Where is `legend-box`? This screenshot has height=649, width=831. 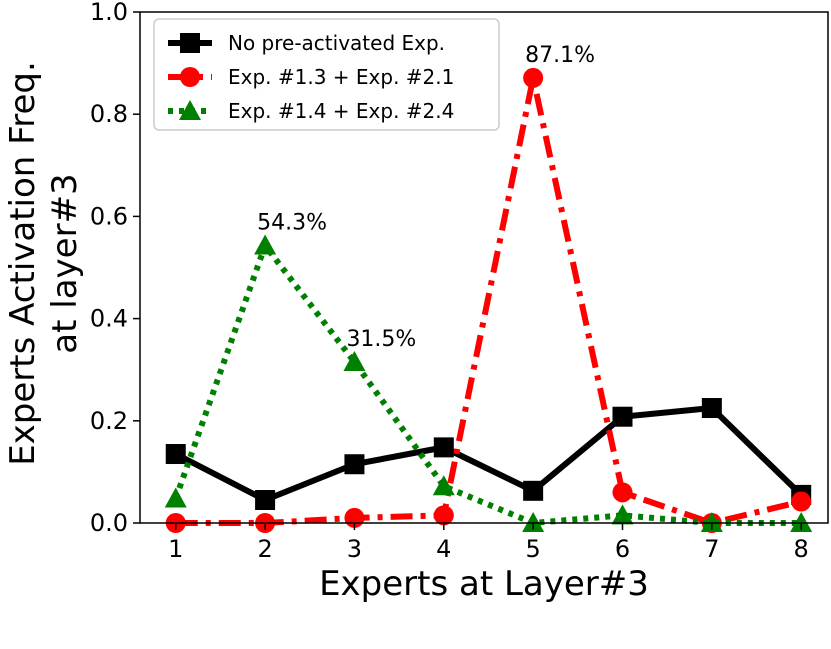 legend-box is located at coordinates (326, 74).